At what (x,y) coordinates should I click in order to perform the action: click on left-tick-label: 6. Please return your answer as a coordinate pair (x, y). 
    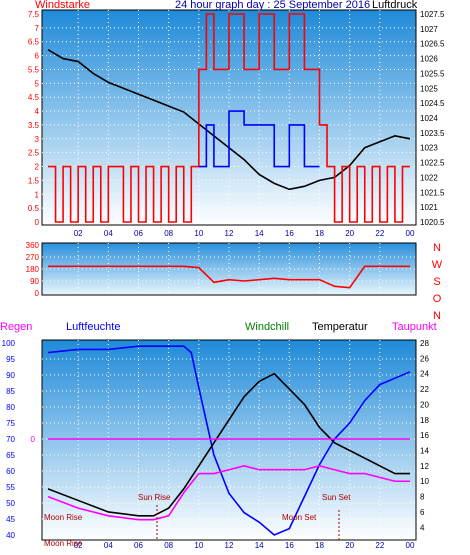
    Looking at the image, I should click on (37, 56).